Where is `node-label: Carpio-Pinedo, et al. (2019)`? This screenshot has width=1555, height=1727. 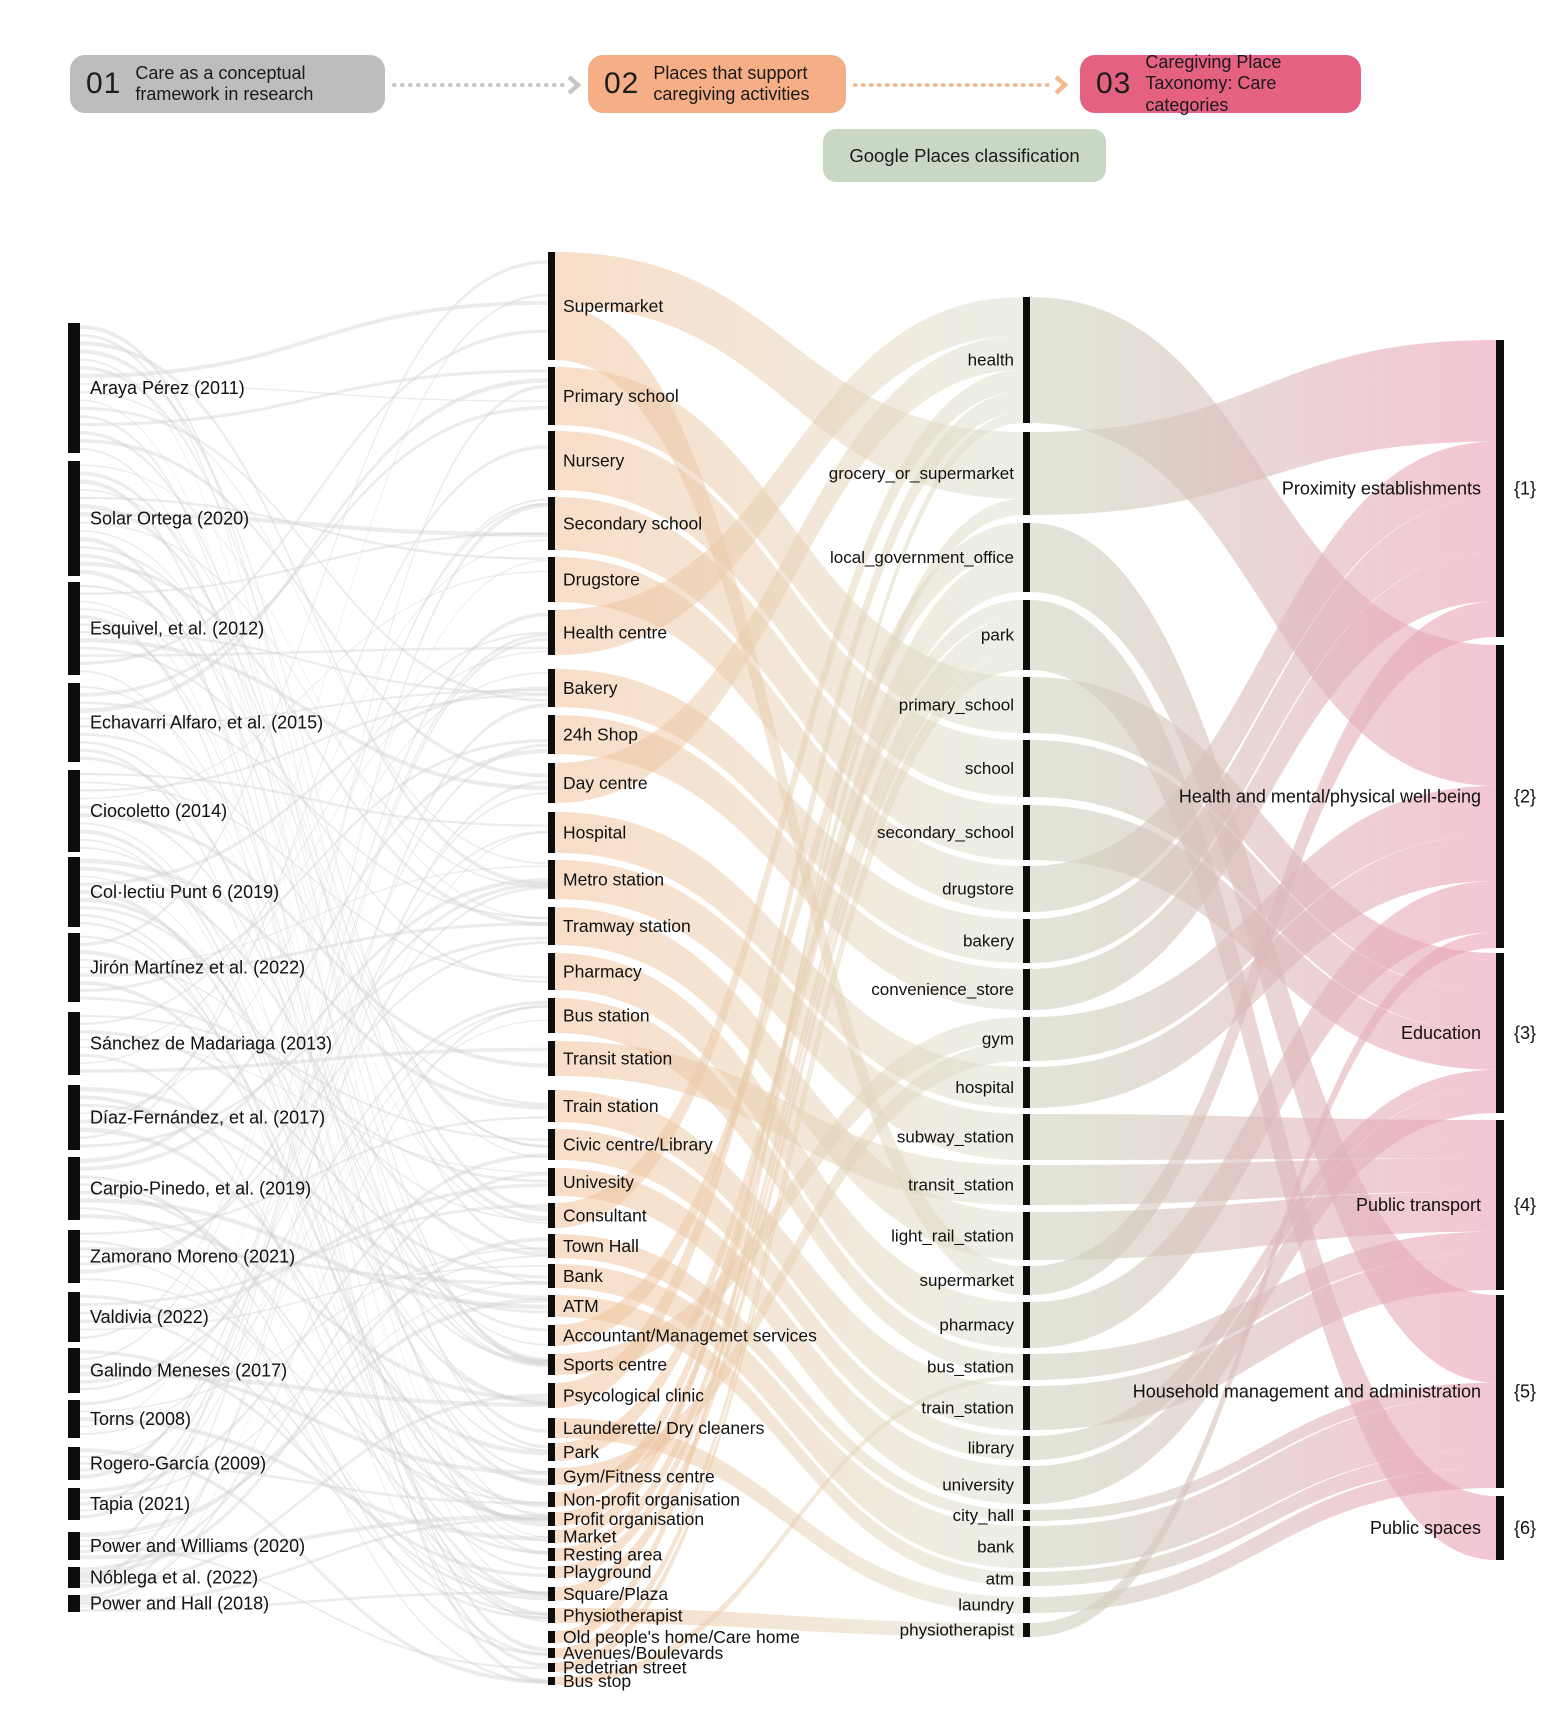
node-label: Carpio-Pinedo, et al. (2019) is located at coordinates (200, 1189).